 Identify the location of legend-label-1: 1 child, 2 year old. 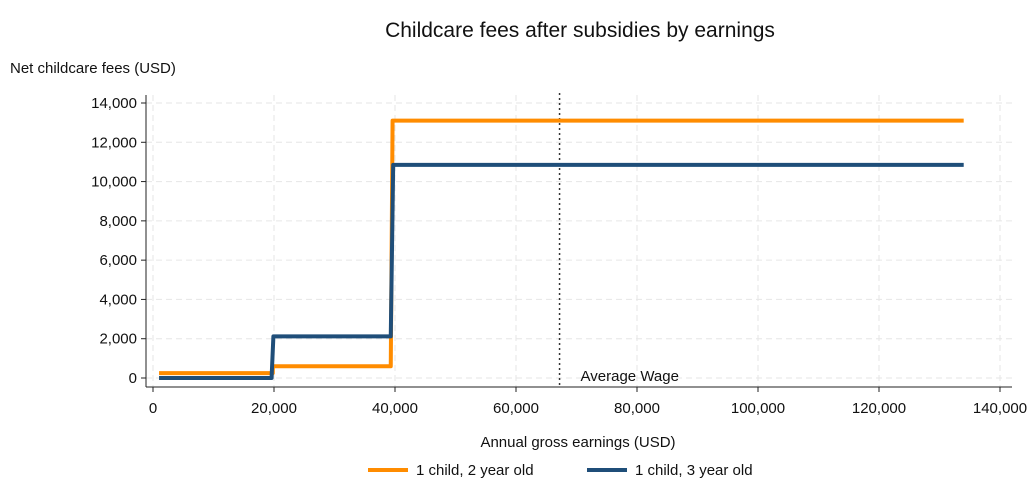
(475, 470).